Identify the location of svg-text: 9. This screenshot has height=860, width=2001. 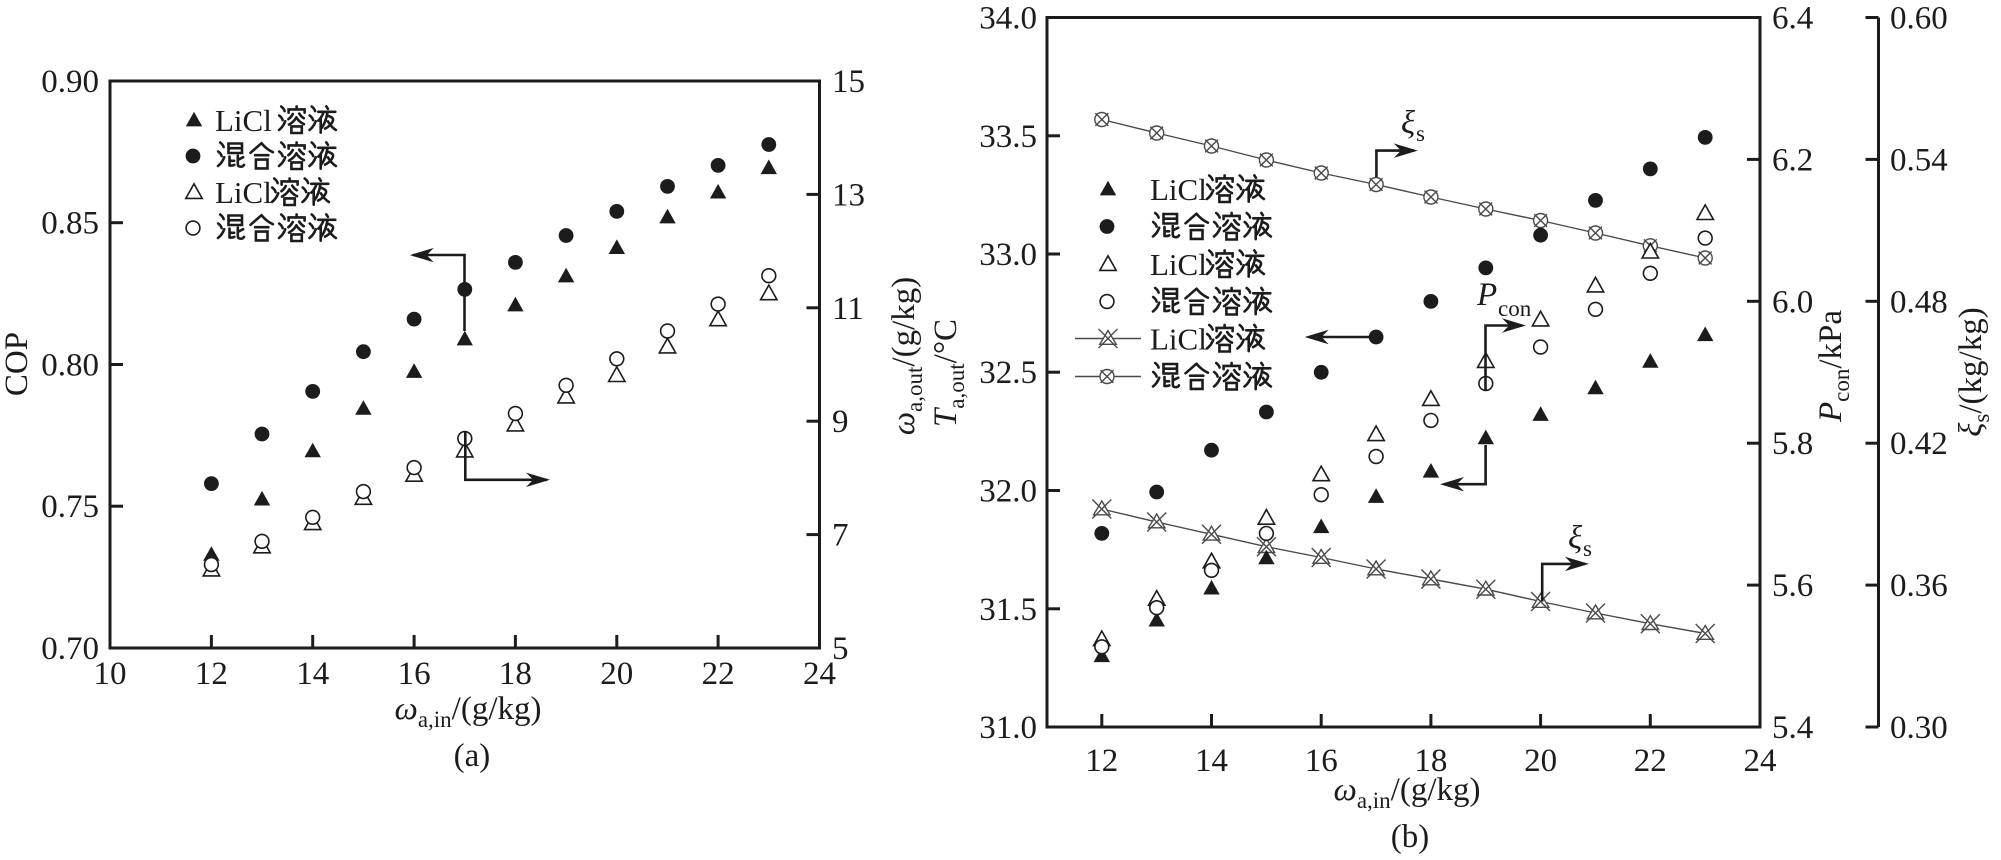
(840, 422).